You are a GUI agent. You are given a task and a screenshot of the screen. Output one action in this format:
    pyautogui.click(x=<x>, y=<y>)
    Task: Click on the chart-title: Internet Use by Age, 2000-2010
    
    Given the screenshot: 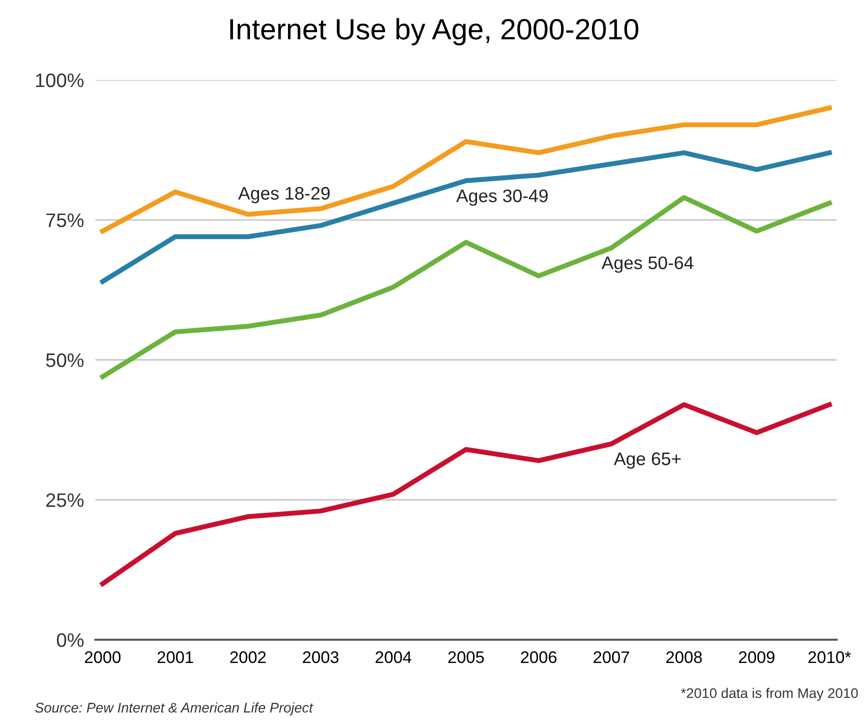 What is the action you would take?
    pyautogui.click(x=434, y=32)
    